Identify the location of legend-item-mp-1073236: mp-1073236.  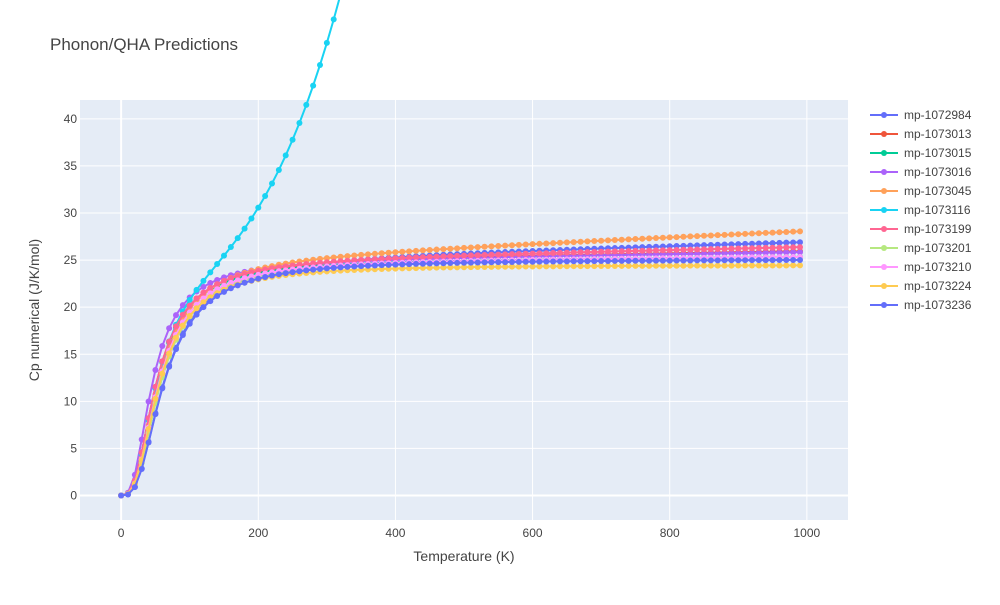
(921, 305).